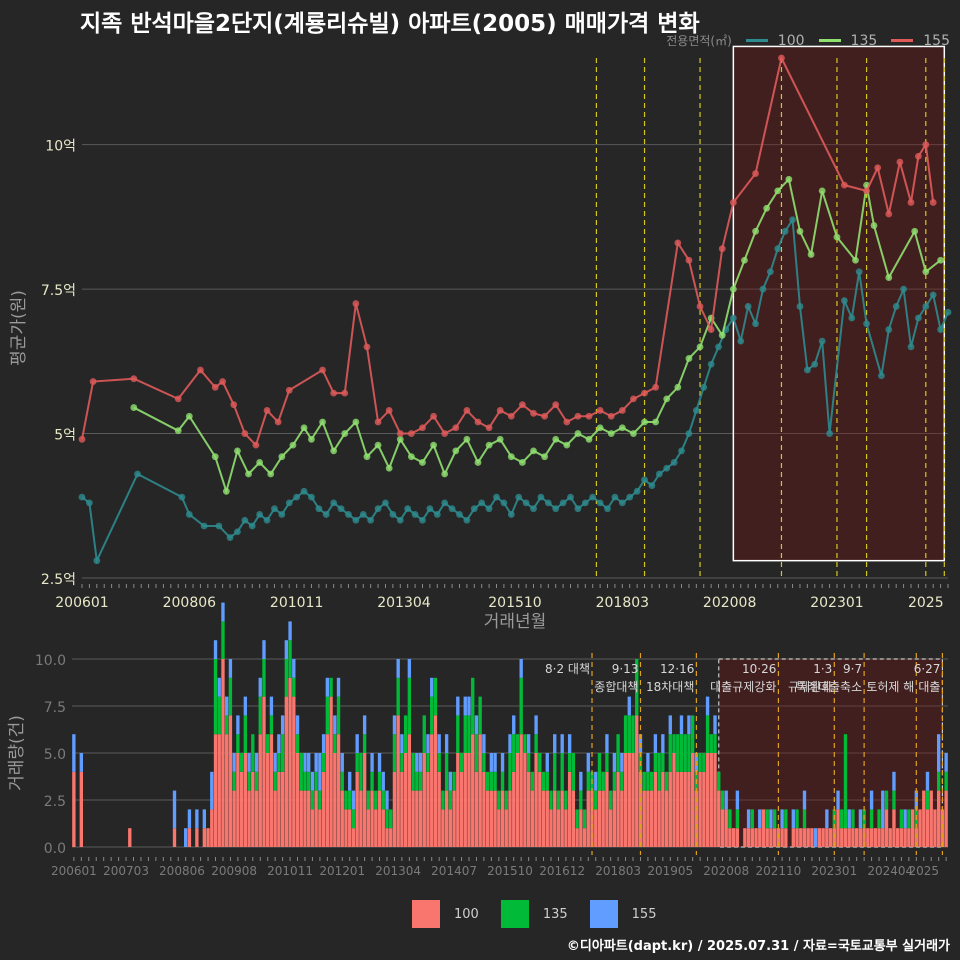 This screenshot has height=960, width=960. What do you see at coordinates (81, 603) in the screenshot?
I see `top-x-tick-label-0: 200601` at bounding box center [81, 603].